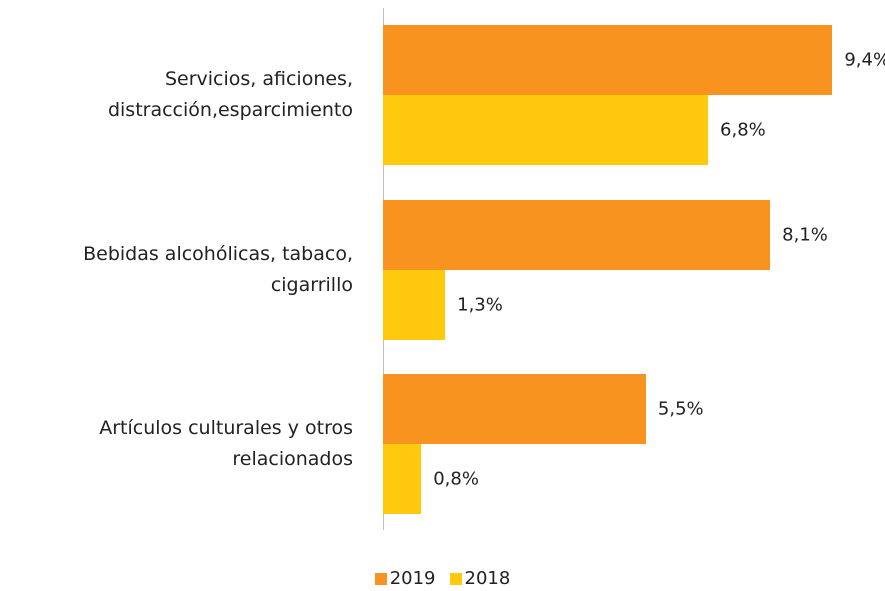 The image size is (885, 591). What do you see at coordinates (218, 269) in the screenshot?
I see `category-label: Bebidas alcohólicas, tabaco, cigarrillo` at bounding box center [218, 269].